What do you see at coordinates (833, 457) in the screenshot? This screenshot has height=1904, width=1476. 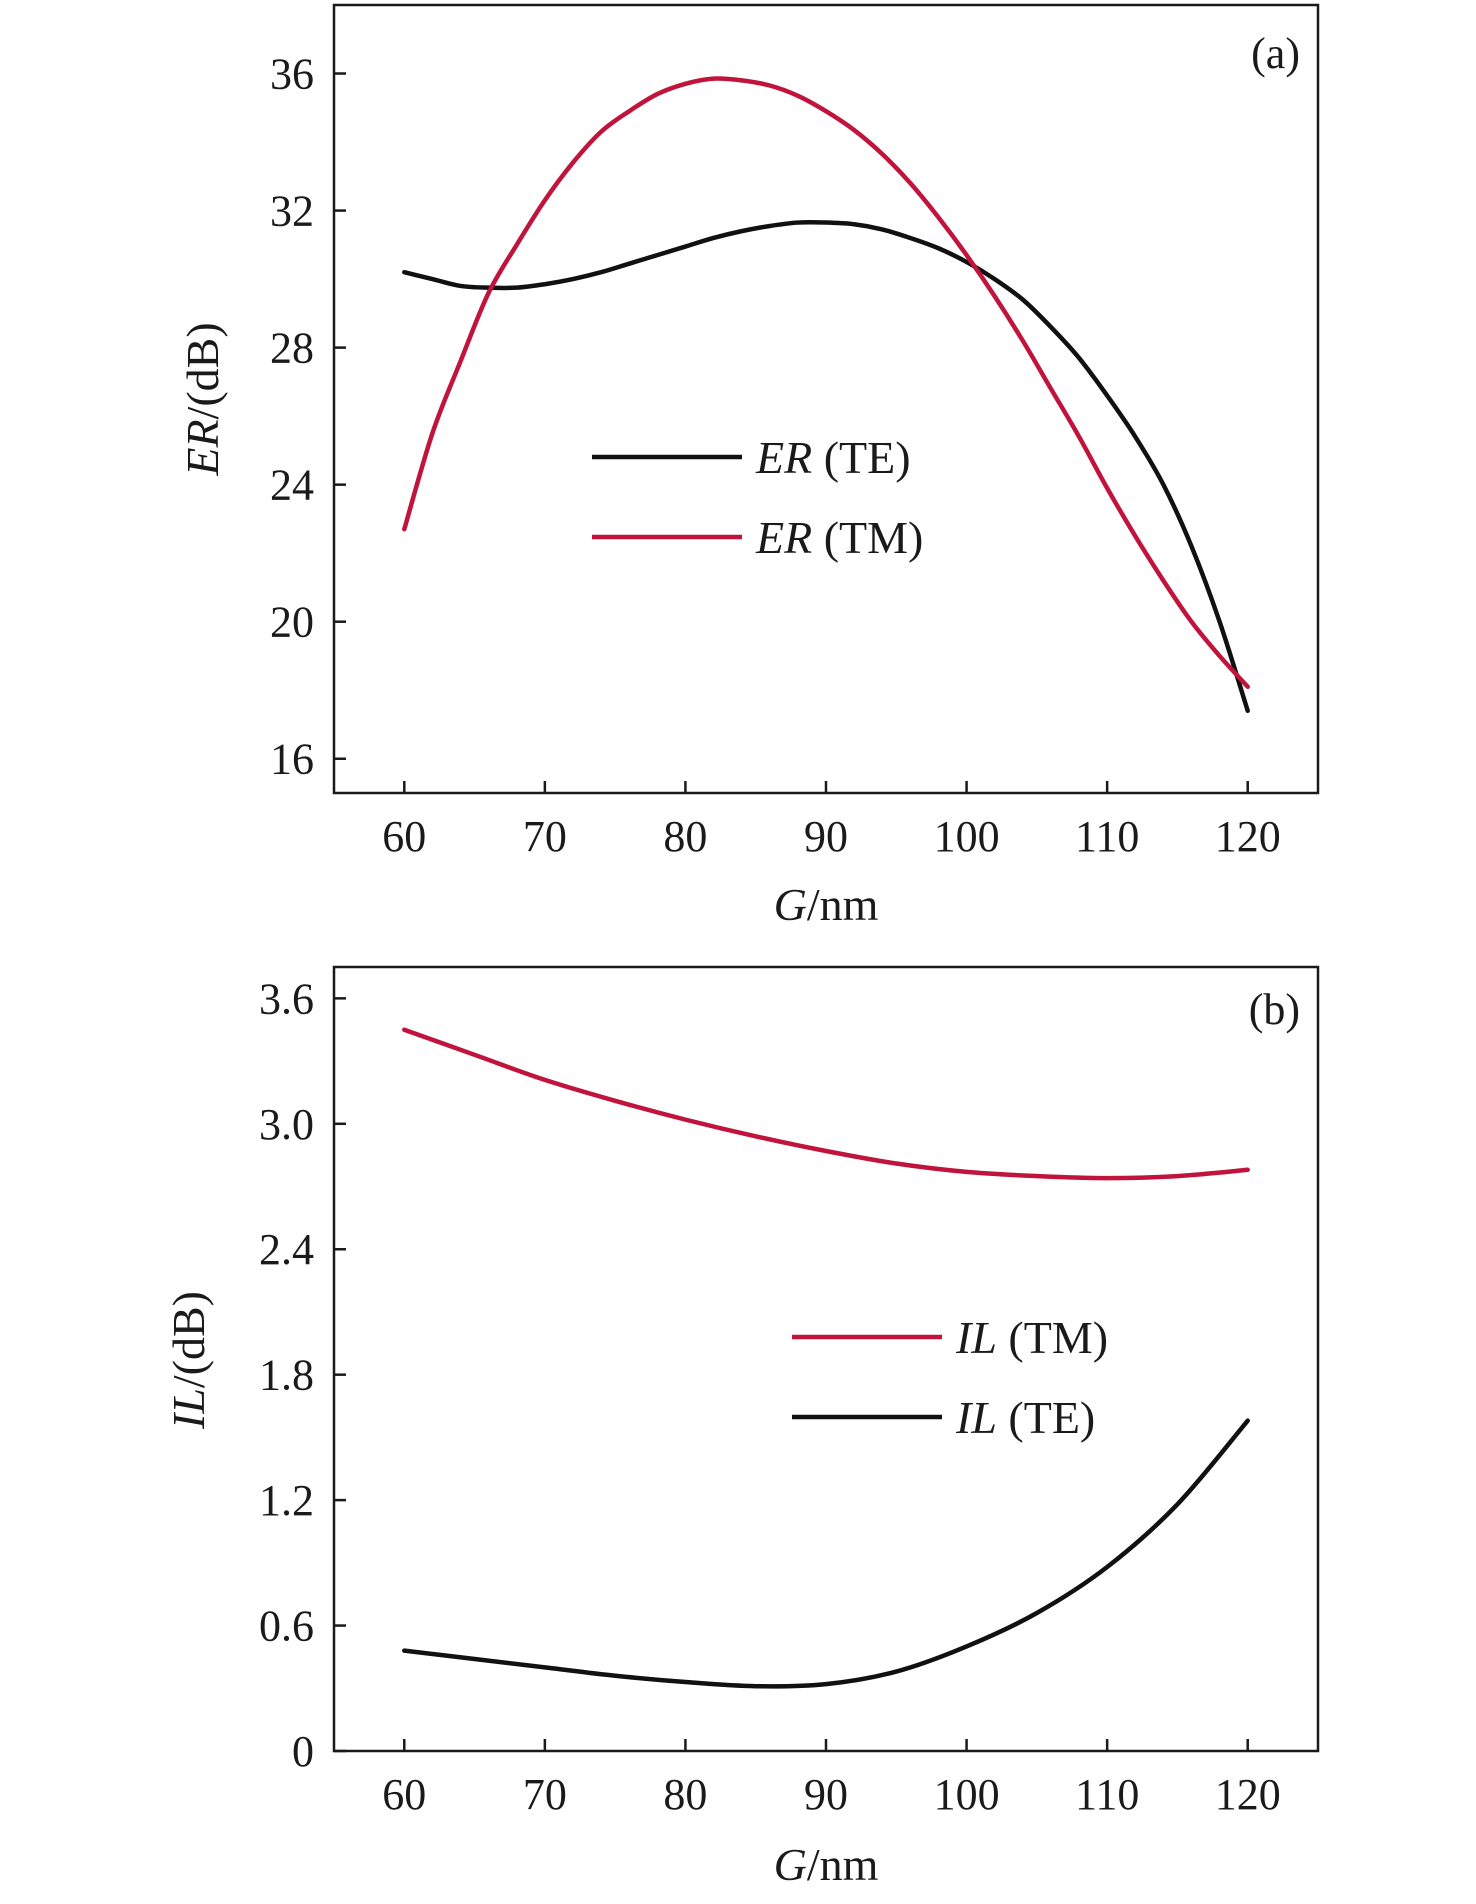 I see `legend-label-er-te: ER (TE)` at bounding box center [833, 457].